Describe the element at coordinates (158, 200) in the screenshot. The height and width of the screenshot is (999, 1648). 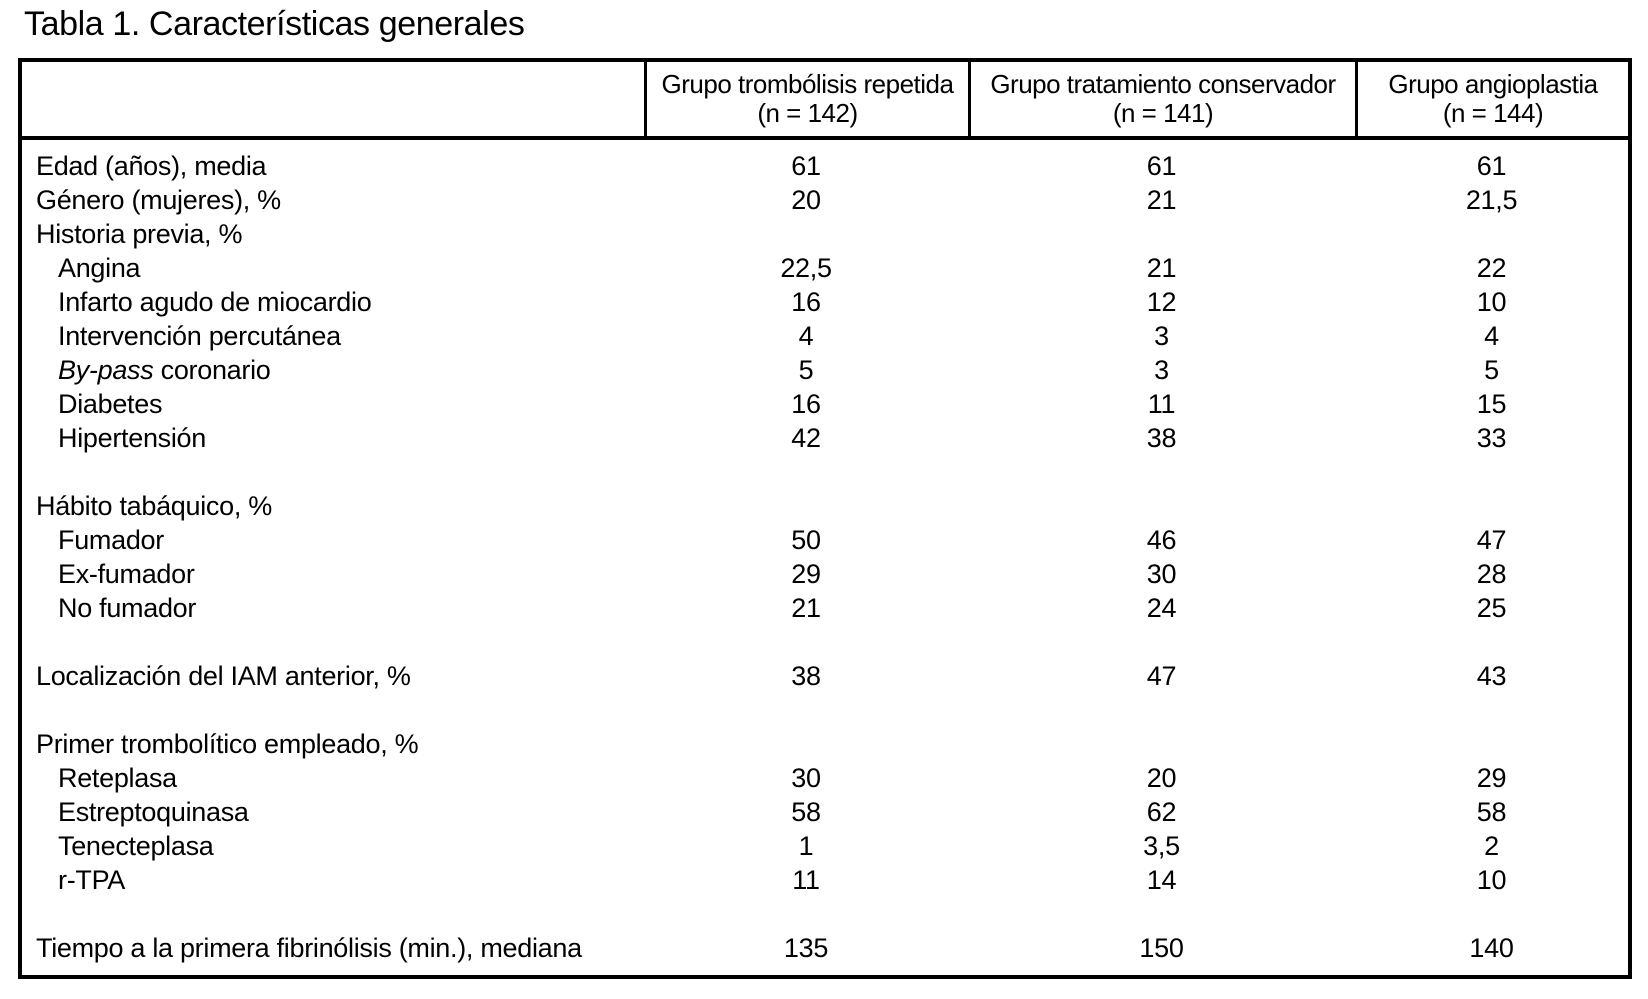
I see `row-label: Género (mujeres), %` at that location.